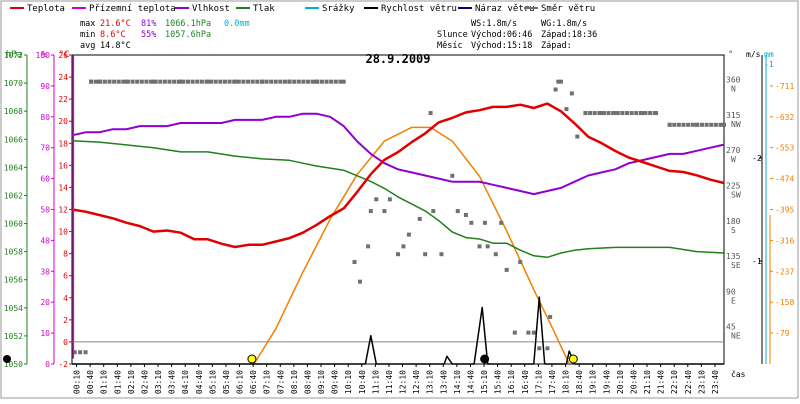  I want to click on pressure-tick-label: 1064, so click(13, 167).